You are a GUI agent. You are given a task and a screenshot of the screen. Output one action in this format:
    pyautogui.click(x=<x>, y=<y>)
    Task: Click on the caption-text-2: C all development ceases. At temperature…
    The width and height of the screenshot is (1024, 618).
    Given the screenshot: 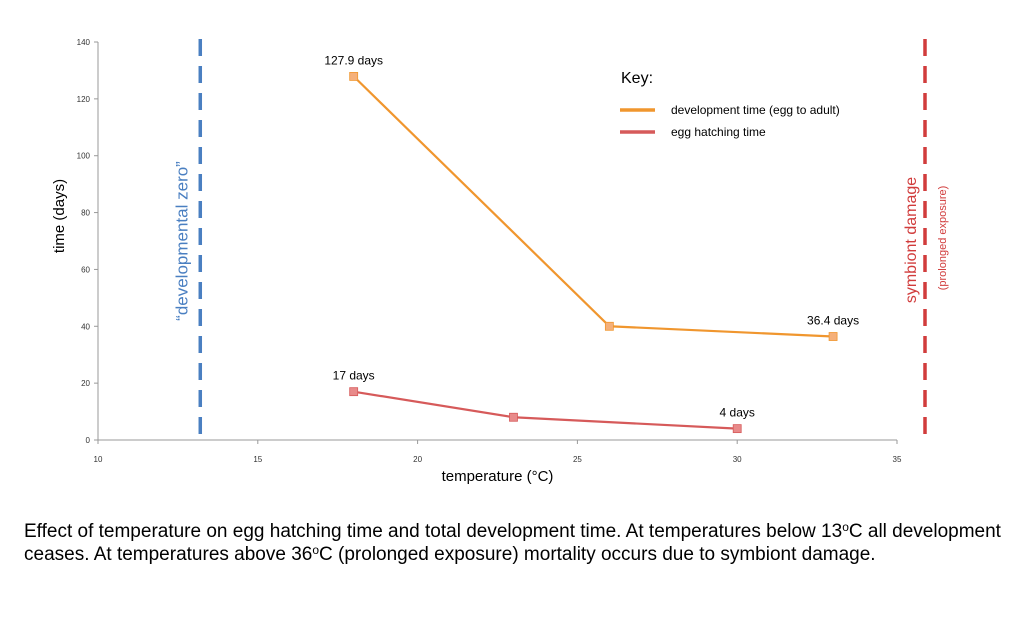 What is the action you would take?
    pyautogui.click(x=512, y=543)
    